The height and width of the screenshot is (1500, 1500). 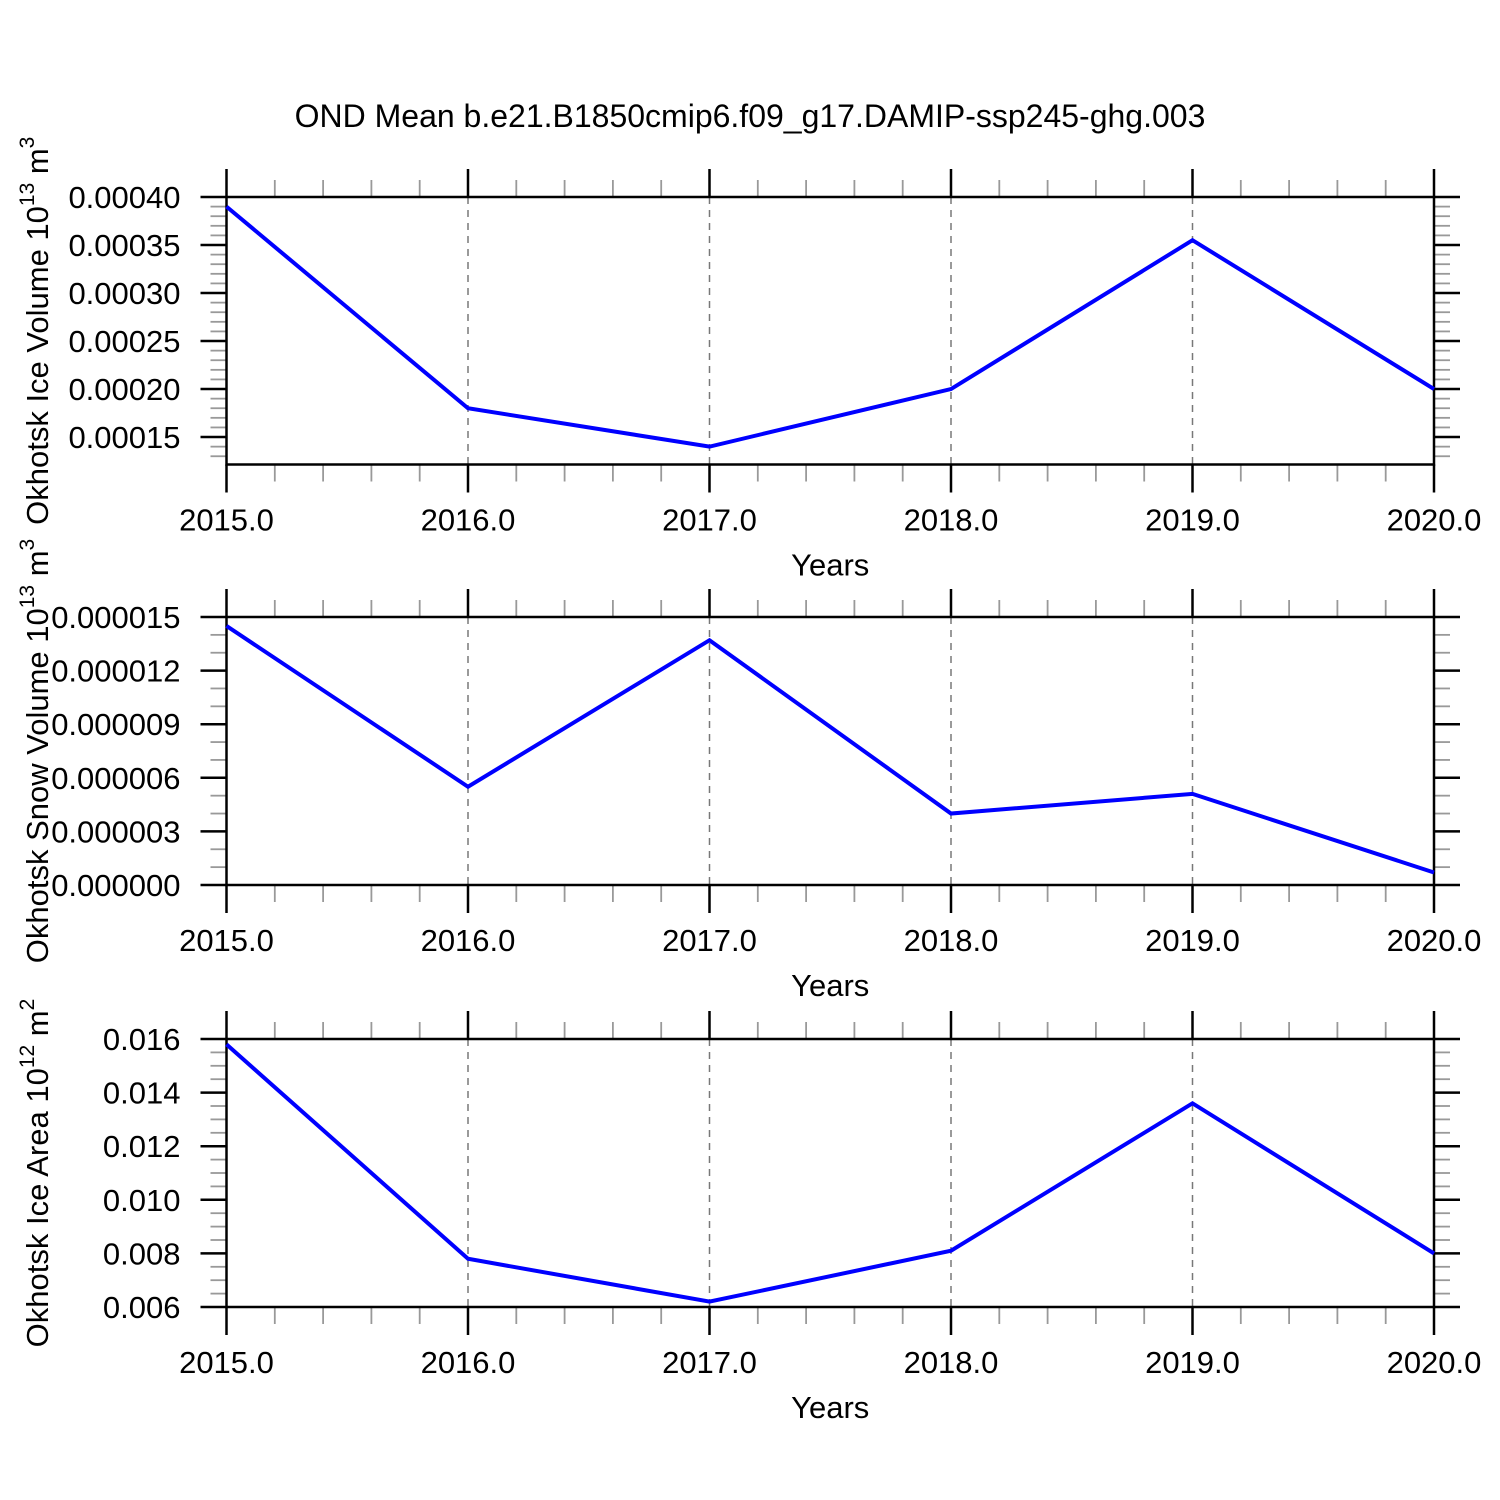 What do you see at coordinates (124, 293) in the screenshot?
I see `y-tick-label: 0.00030` at bounding box center [124, 293].